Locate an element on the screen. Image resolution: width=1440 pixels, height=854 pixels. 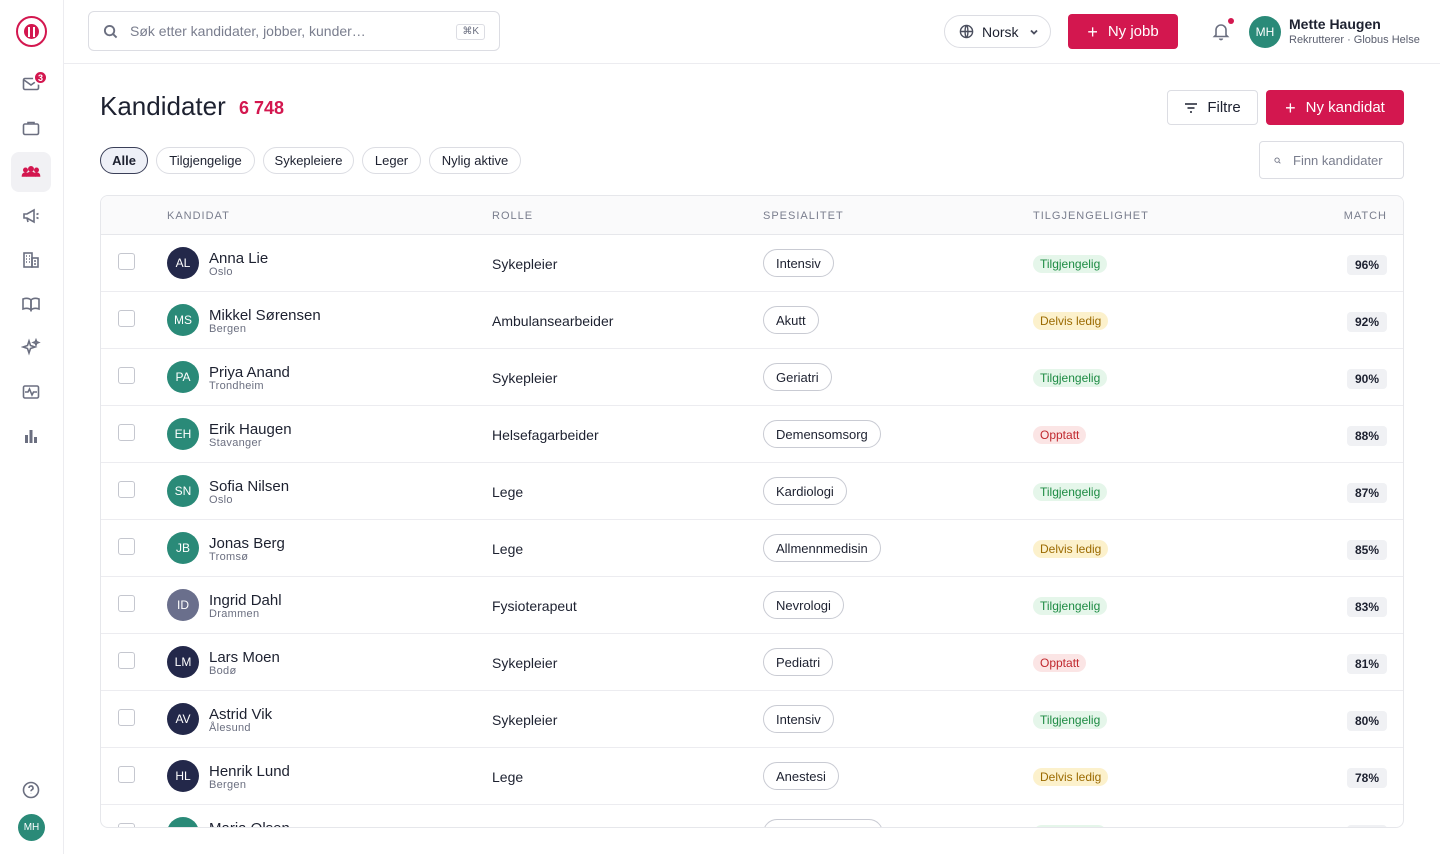
candidate-city: Ålesund is located at coordinates (230, 728).